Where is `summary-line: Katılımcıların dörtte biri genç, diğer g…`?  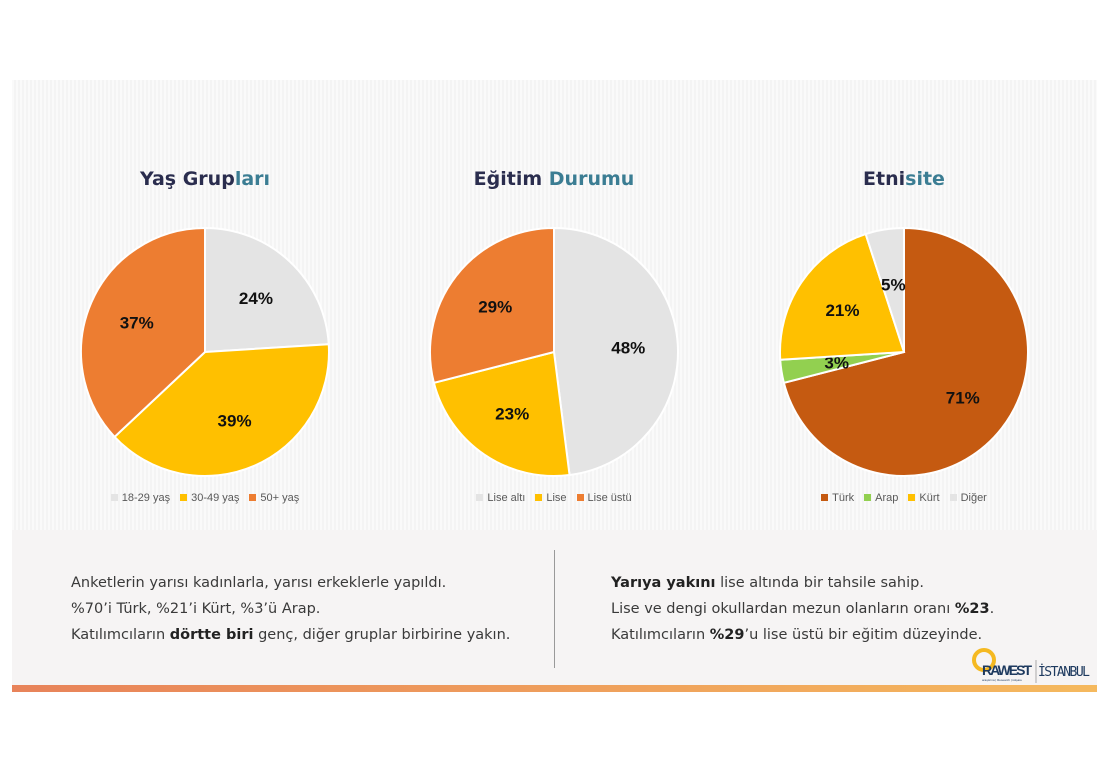 summary-line: Katılımcıların dörtte biri genç, diğer g… is located at coordinates (291, 635).